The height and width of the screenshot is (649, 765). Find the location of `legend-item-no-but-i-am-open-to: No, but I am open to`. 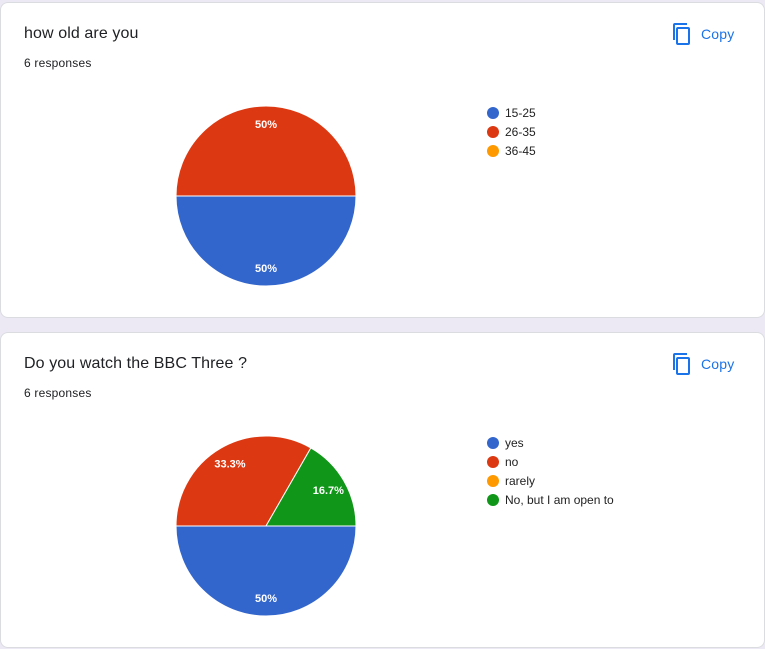

legend-item-no-but-i-am-open-to: No, but I am open to is located at coordinates (550, 499).